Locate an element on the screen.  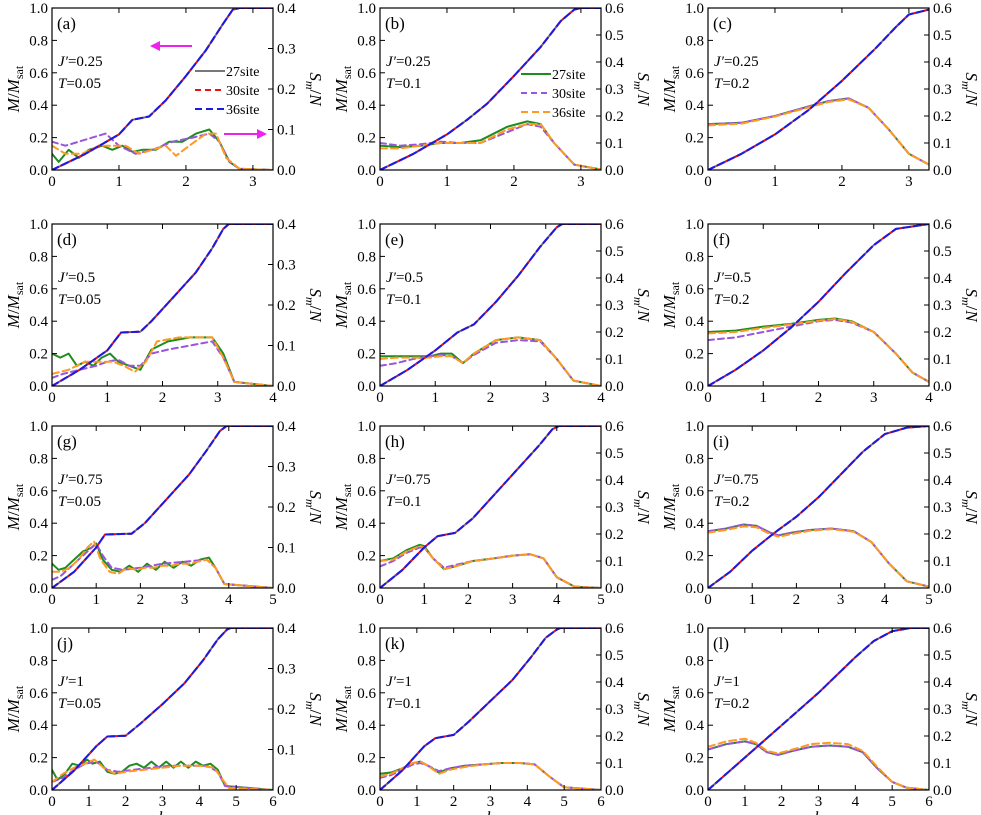
param-temperature: T=0.1 is located at coordinates (404, 704).